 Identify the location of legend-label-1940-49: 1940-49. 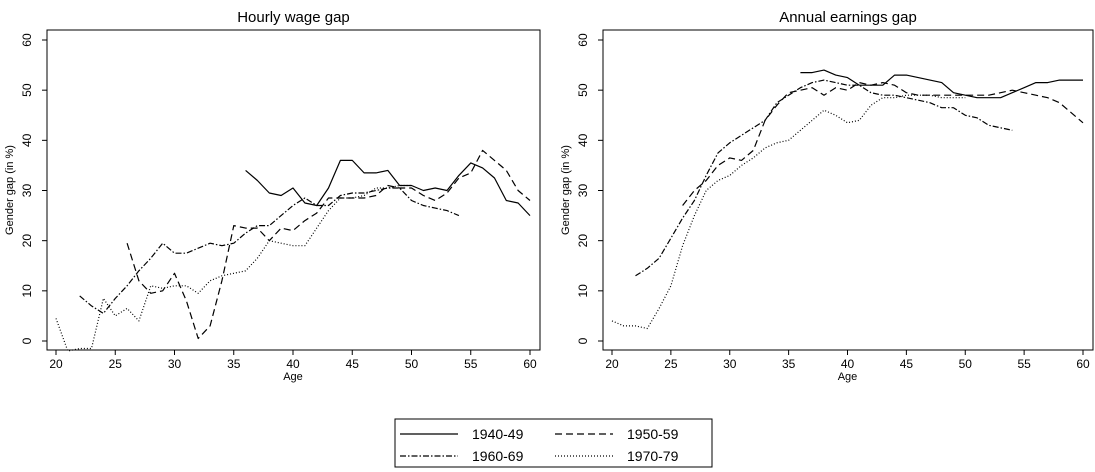
(498, 434).